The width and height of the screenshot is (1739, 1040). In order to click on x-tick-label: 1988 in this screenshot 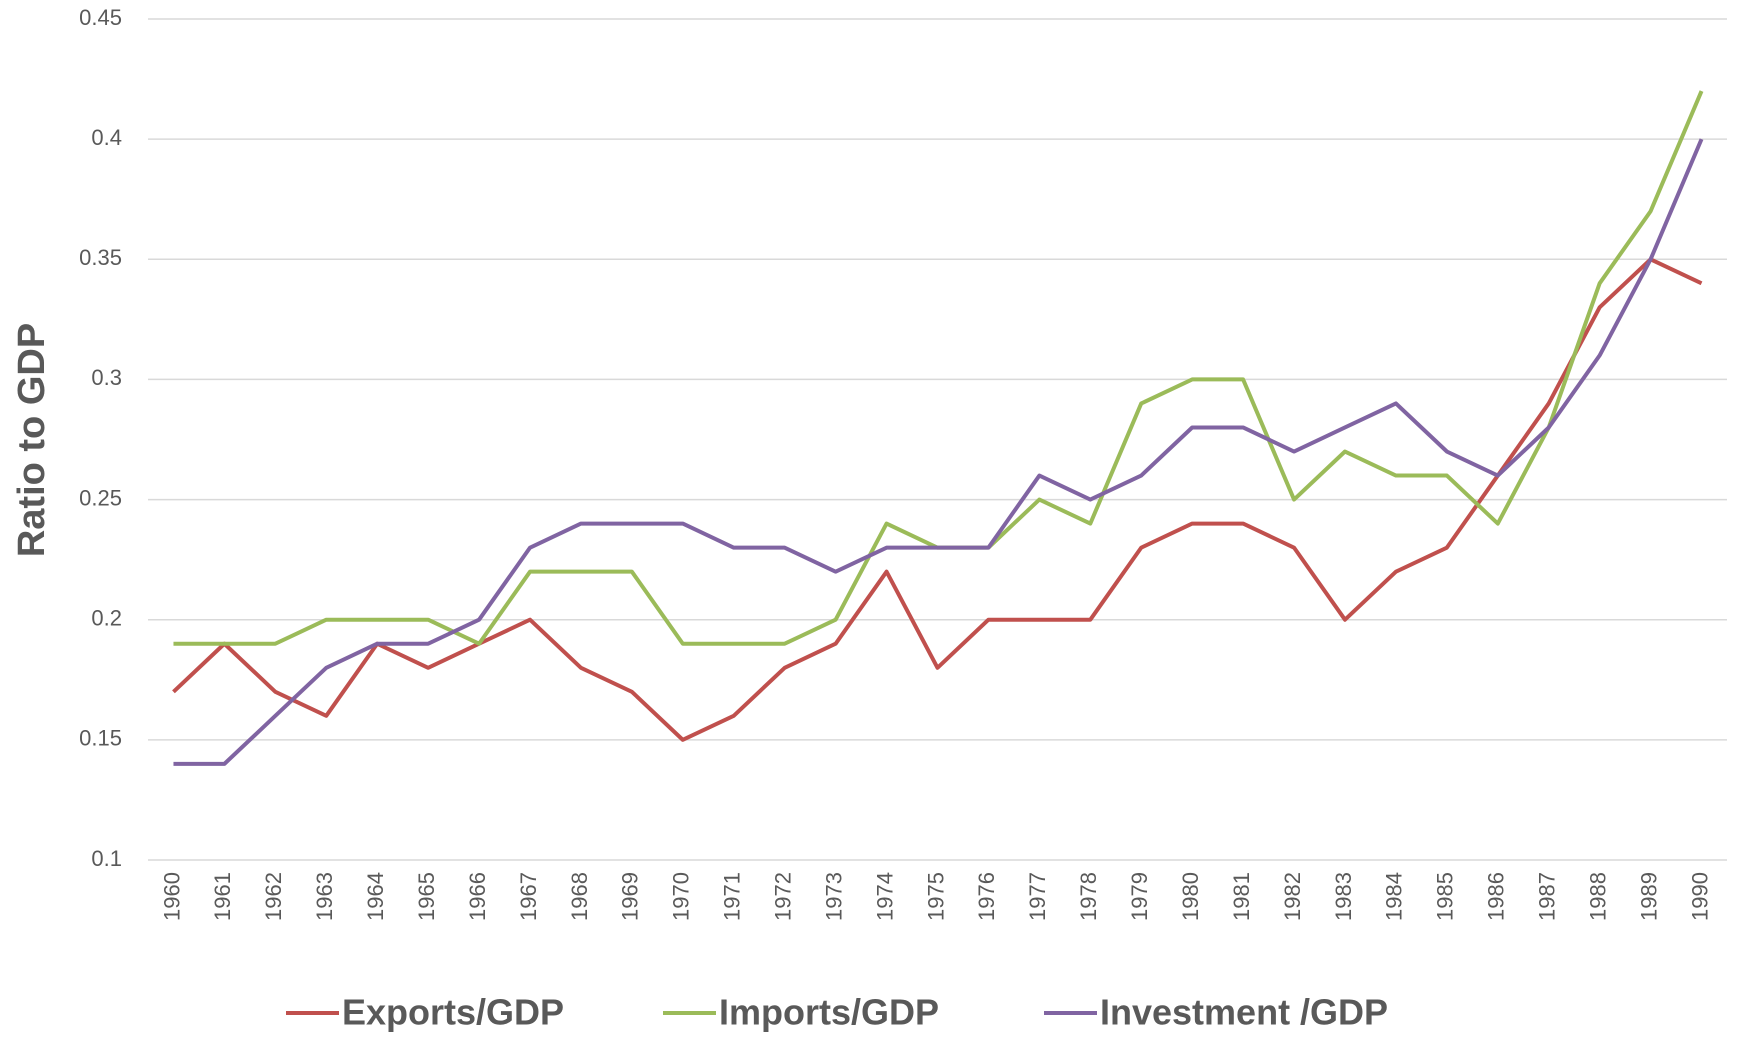, I will do `click(1597, 896)`.